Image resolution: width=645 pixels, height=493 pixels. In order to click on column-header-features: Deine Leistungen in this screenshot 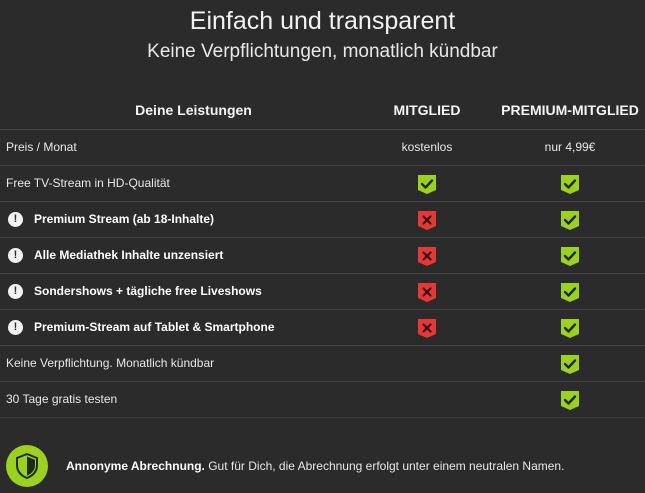, I will do `click(193, 110)`.